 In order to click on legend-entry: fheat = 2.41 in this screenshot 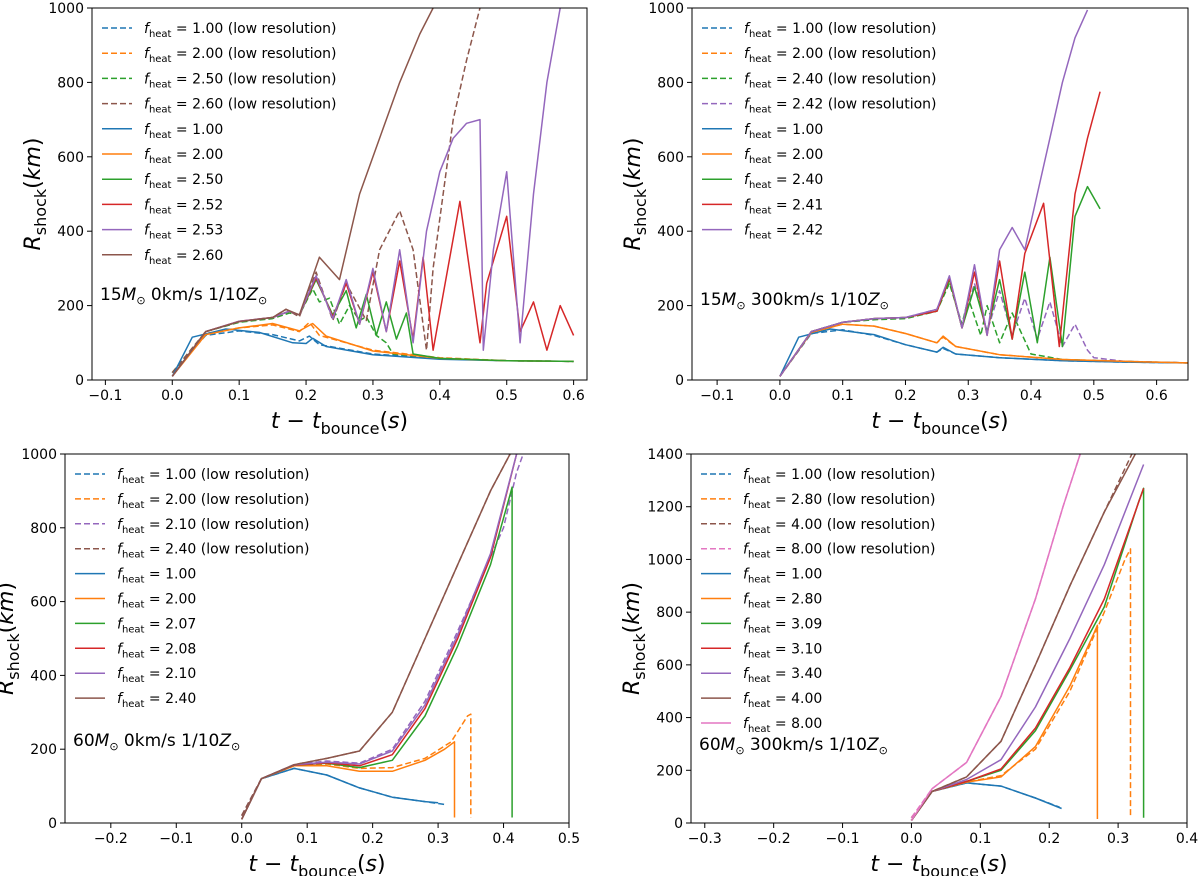, I will do `click(783, 206)`.